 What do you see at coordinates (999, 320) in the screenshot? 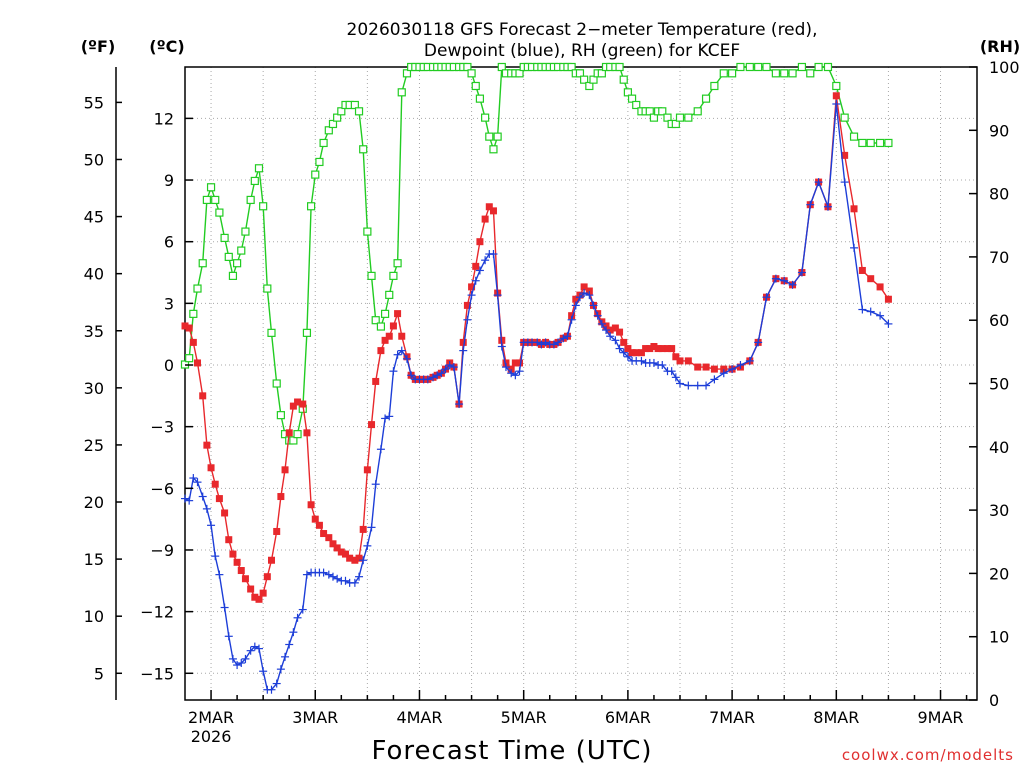
I see `rh-tick-label: 60` at bounding box center [999, 320].